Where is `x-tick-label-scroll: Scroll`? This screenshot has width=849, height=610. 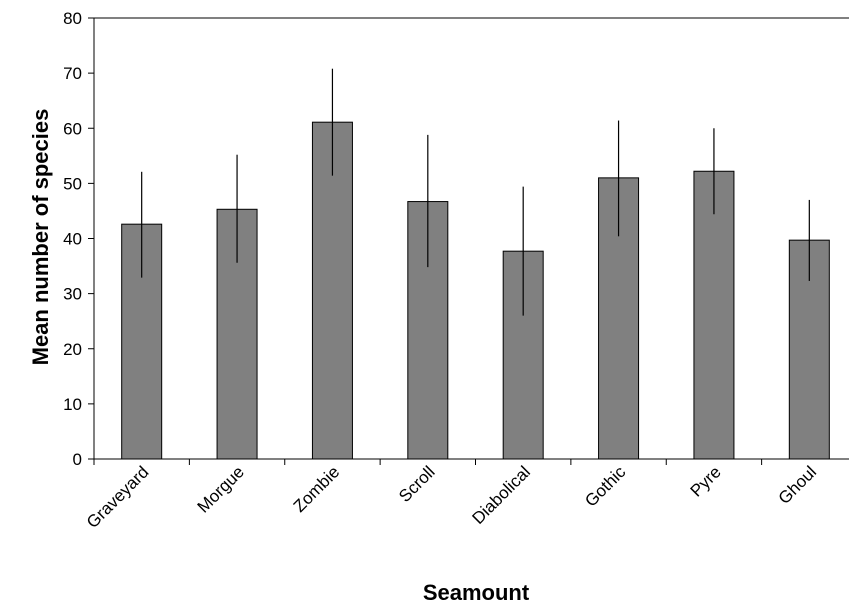
x-tick-label-scroll: Scroll is located at coordinates (416, 483).